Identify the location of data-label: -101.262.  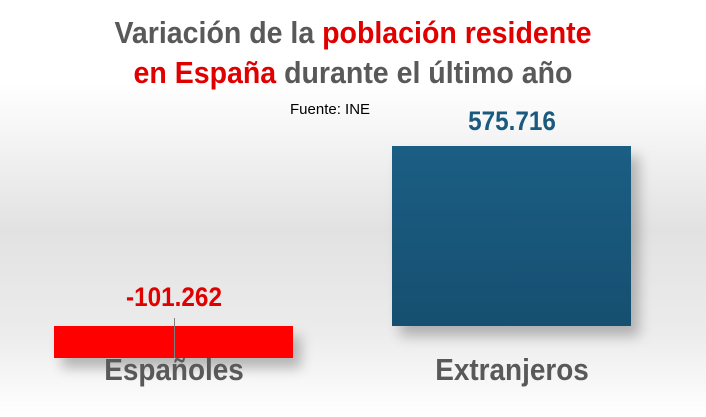
(173, 297).